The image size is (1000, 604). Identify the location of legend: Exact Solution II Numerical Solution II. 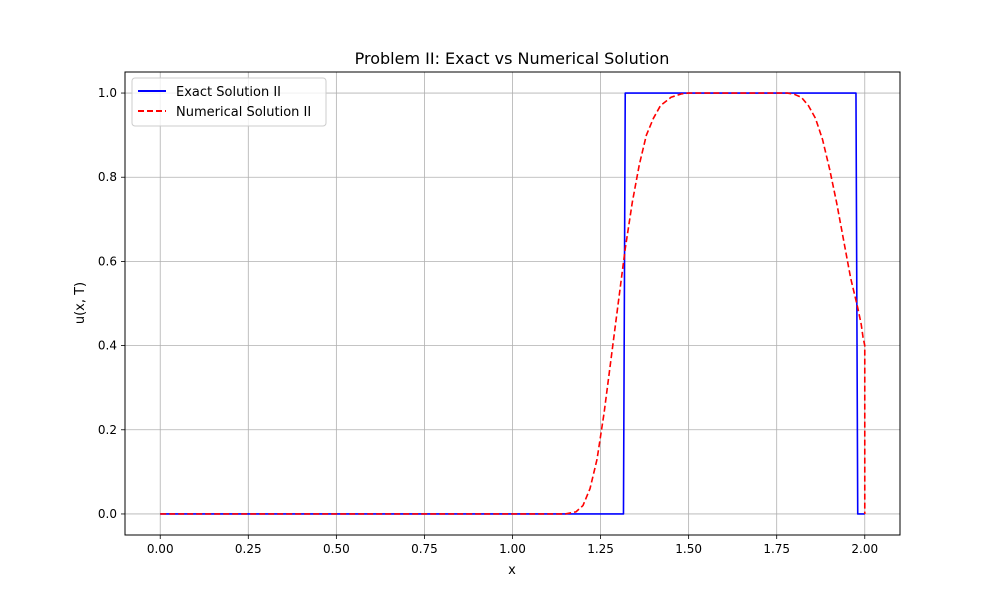
(229, 102).